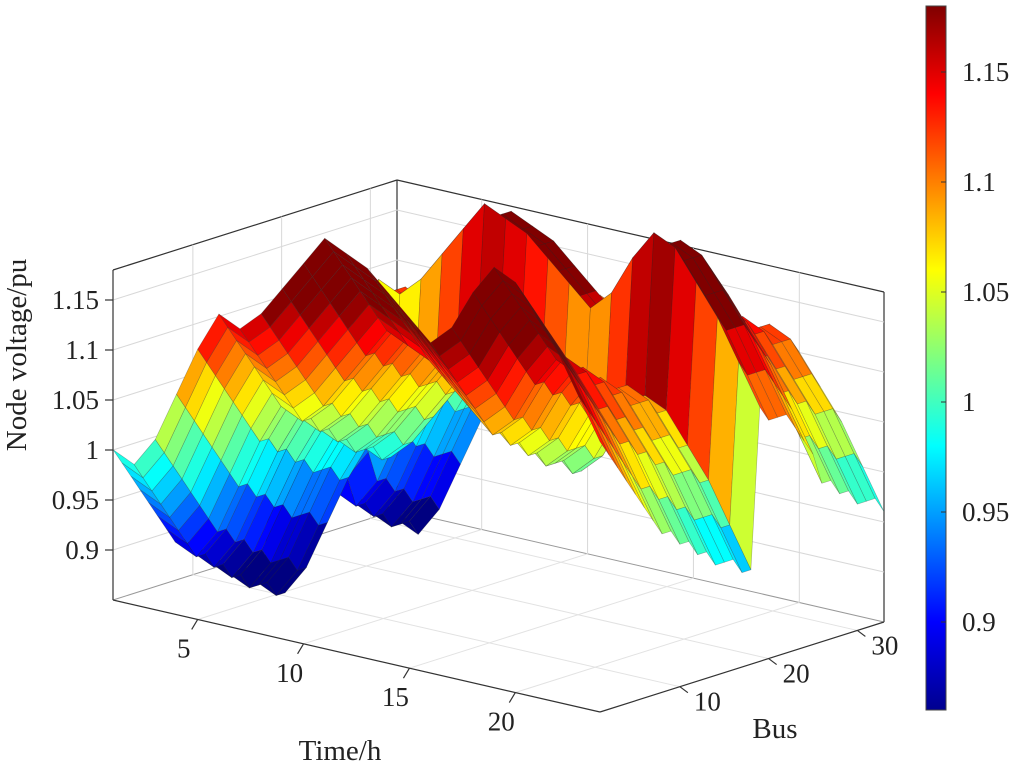  What do you see at coordinates (979, 182) in the screenshot?
I see `colorbar-tick-label: 1.1` at bounding box center [979, 182].